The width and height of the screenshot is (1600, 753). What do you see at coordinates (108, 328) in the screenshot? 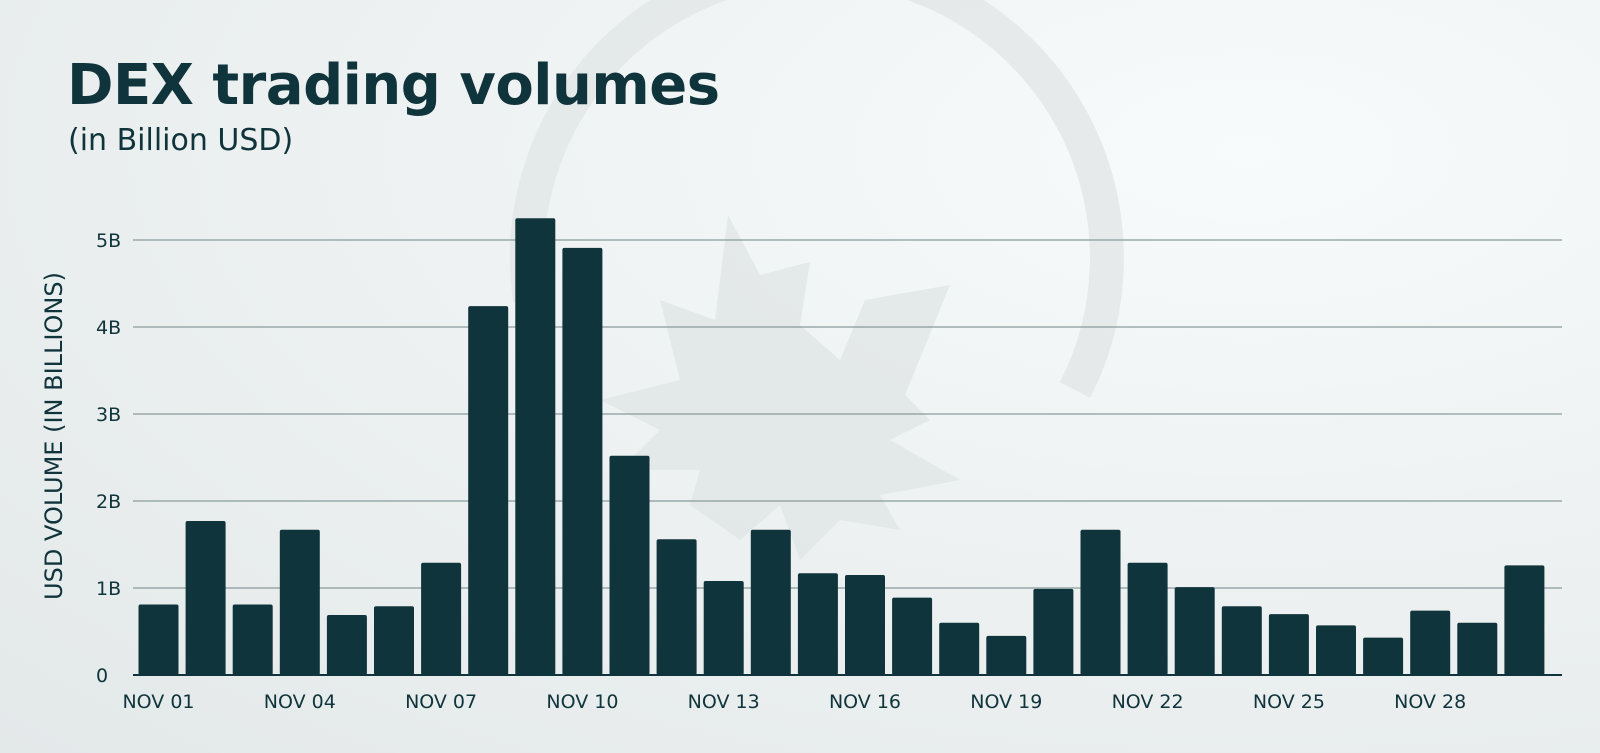
I see `y-tick-label: 4B` at bounding box center [108, 328].